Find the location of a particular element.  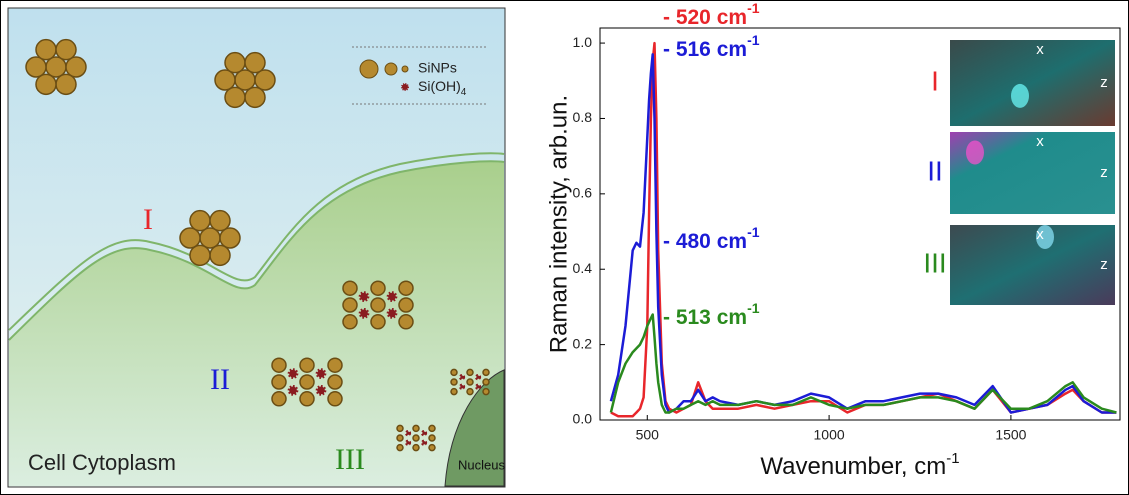

inset-label: II is located at coordinates (935, 170).